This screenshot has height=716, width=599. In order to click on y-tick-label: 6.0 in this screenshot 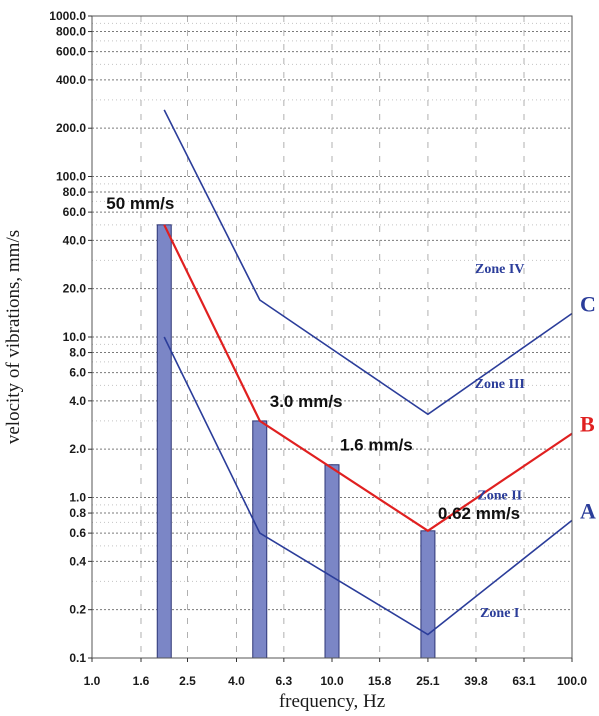, I will do `click(77, 373)`.